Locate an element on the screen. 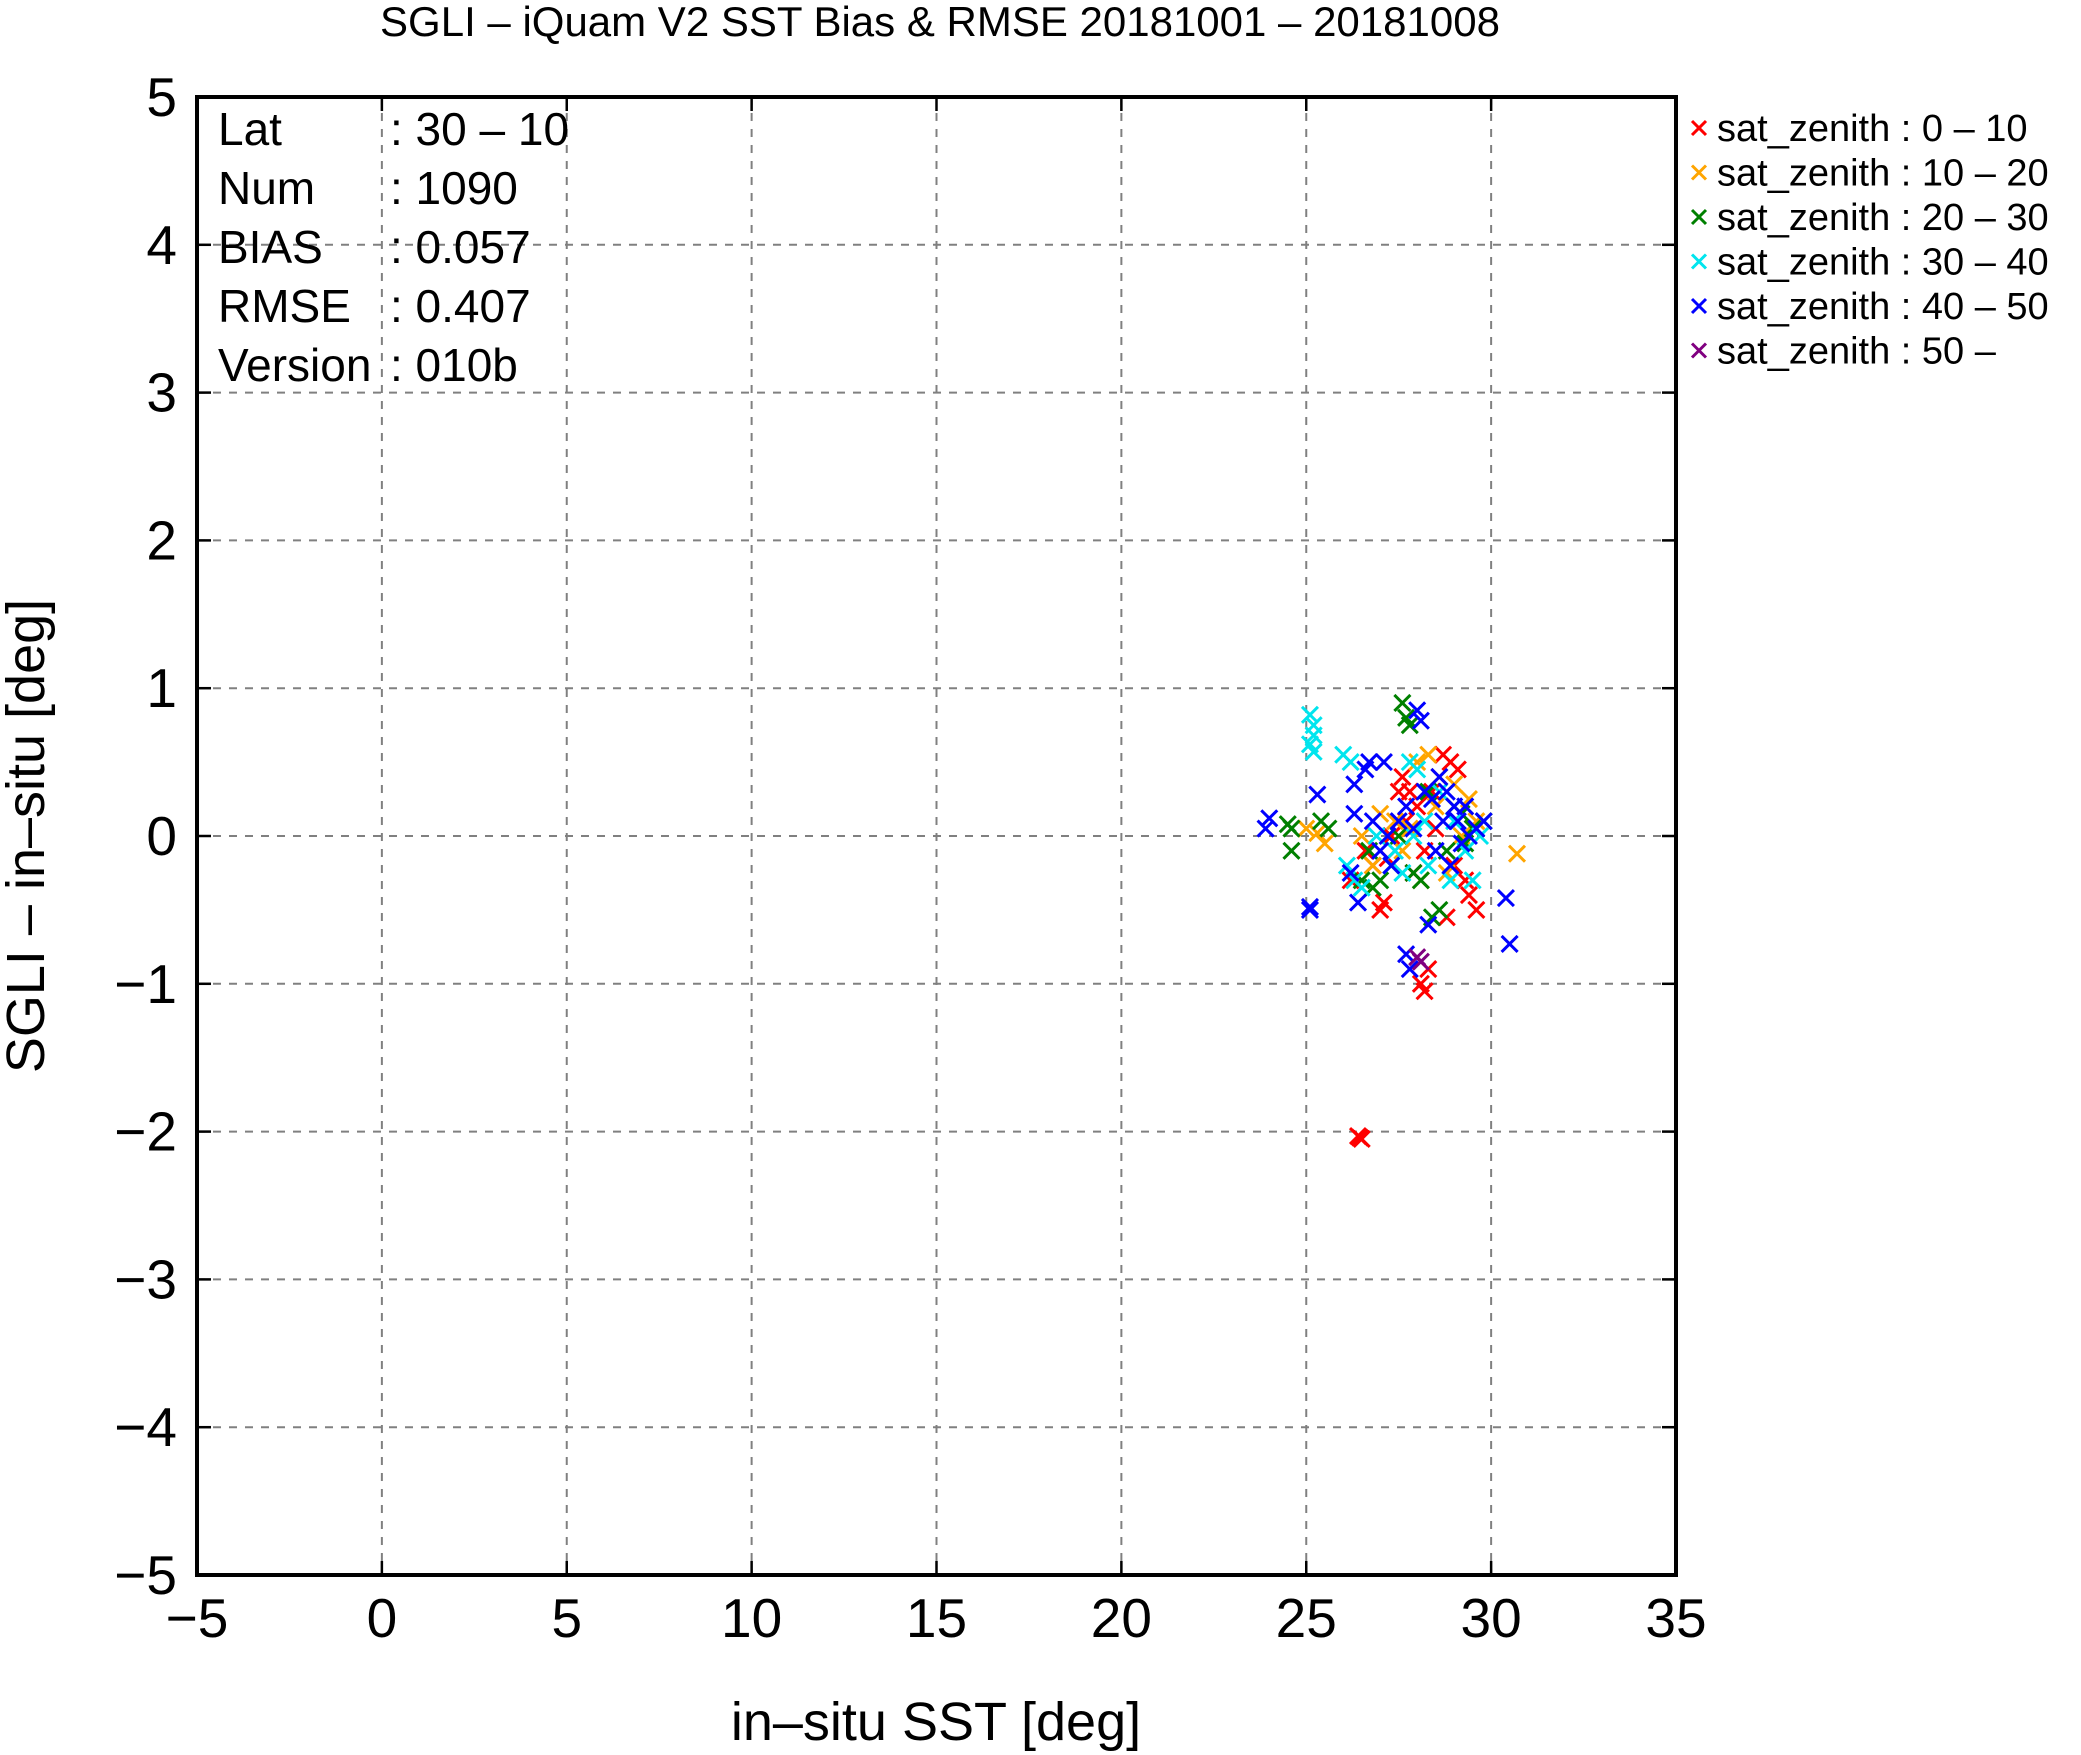  y-axis-label: SGLI – in–situ [deg] is located at coordinates (28, 836).